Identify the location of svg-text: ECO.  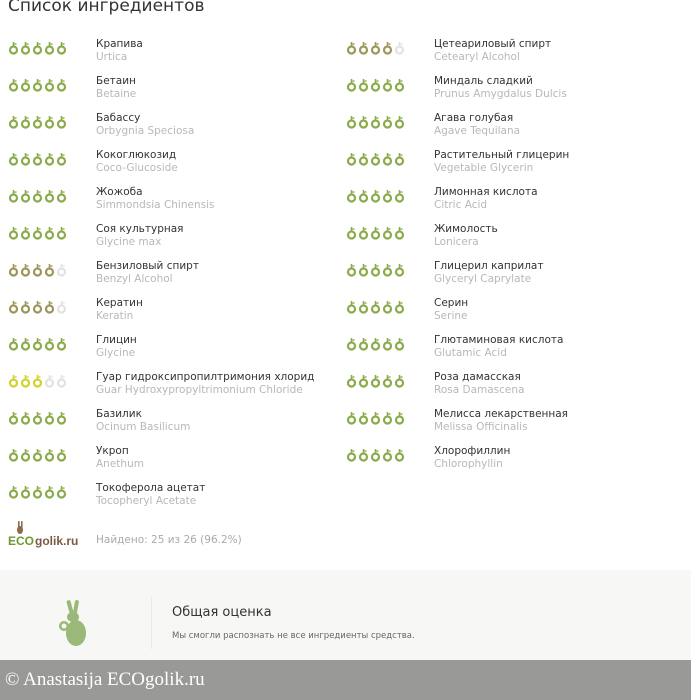
(21, 541).